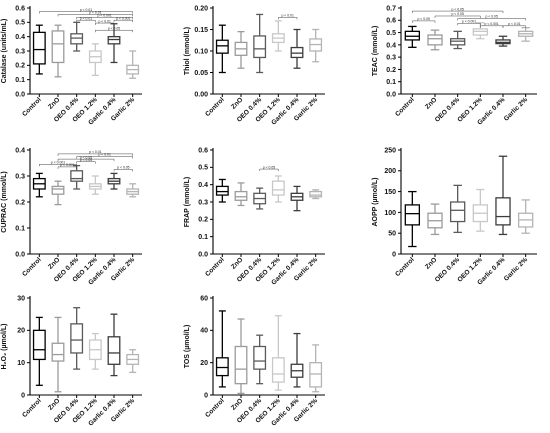 The height and width of the screenshot is (433, 550). What do you see at coordinates (215, 267) in the screenshot?
I see `x-tick-label-control: Control` at bounding box center [215, 267].